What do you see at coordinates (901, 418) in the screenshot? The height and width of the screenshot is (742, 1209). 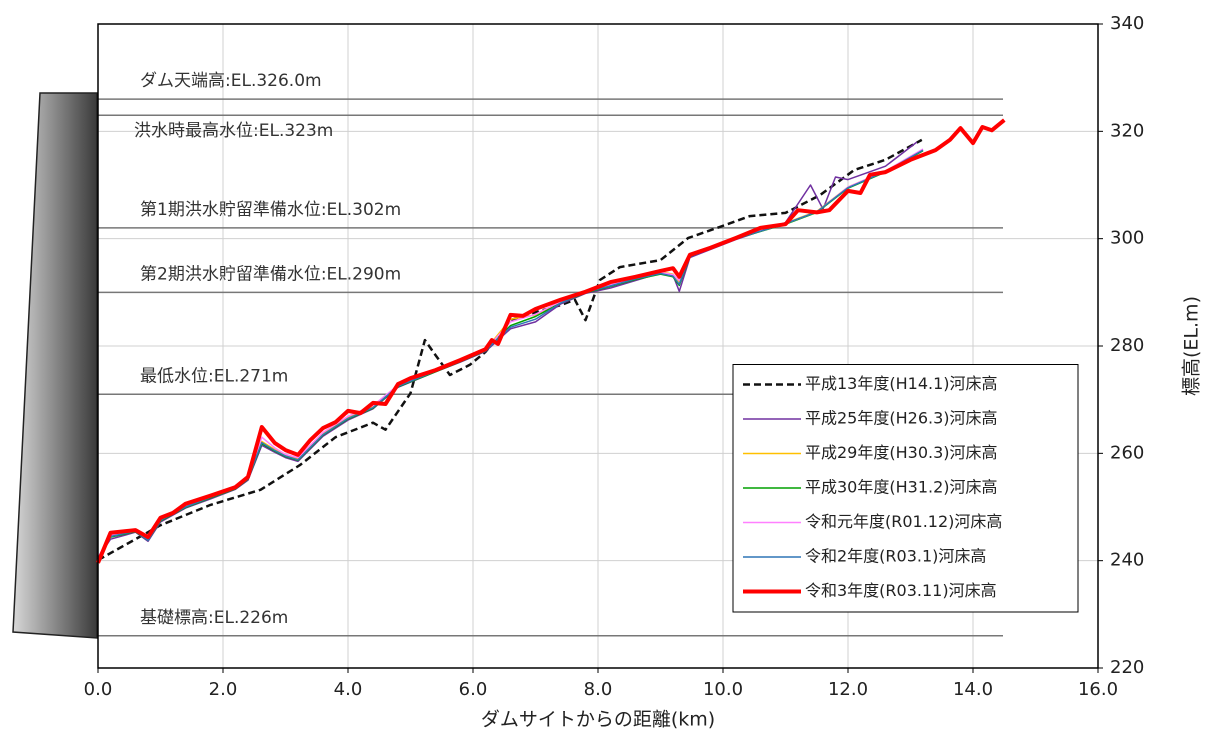 I see `legend-label: 平成25年度(H26.3)河床高` at bounding box center [901, 418].